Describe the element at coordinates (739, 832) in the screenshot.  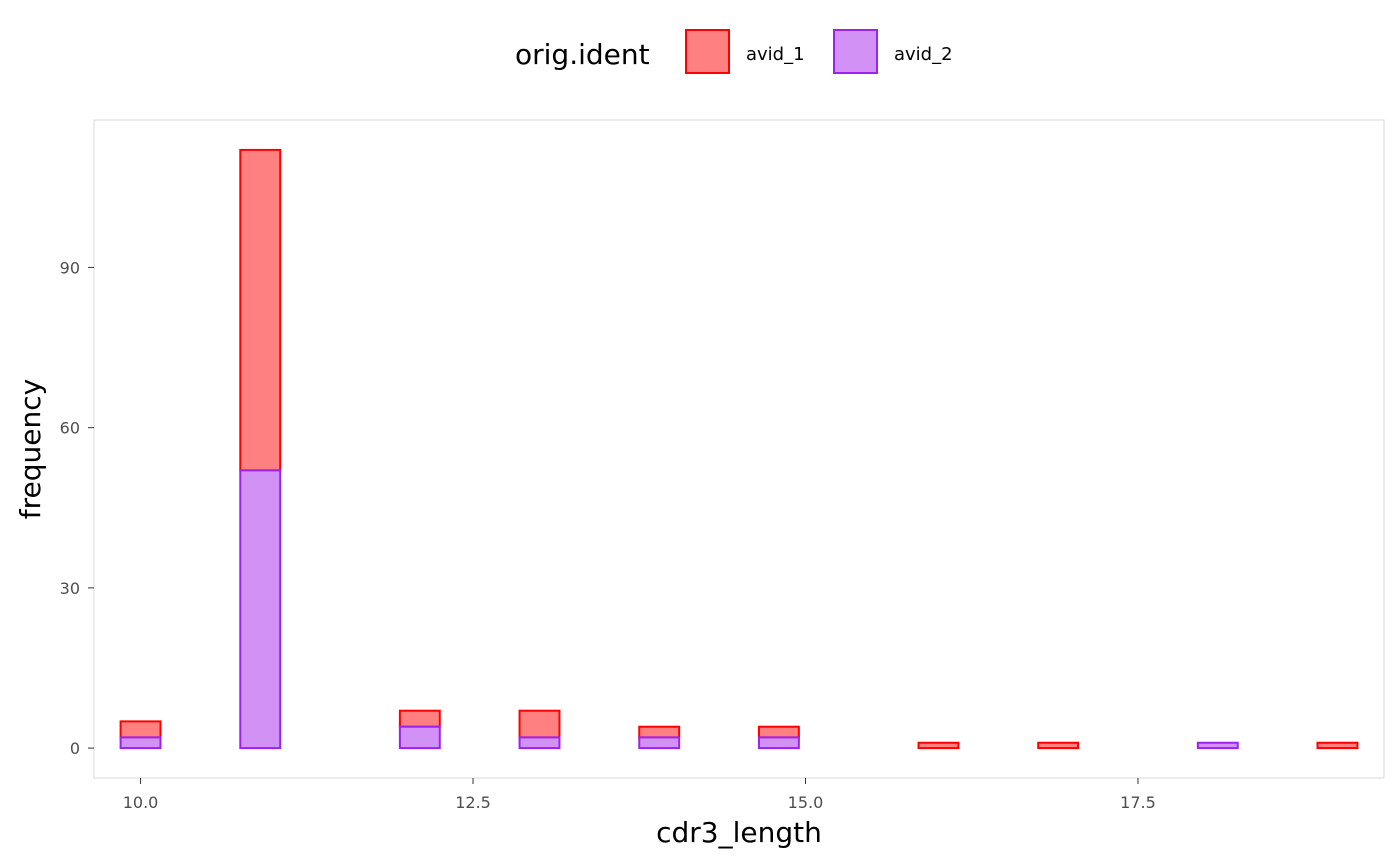
I see `x-axis-title: cdr3_length` at that location.